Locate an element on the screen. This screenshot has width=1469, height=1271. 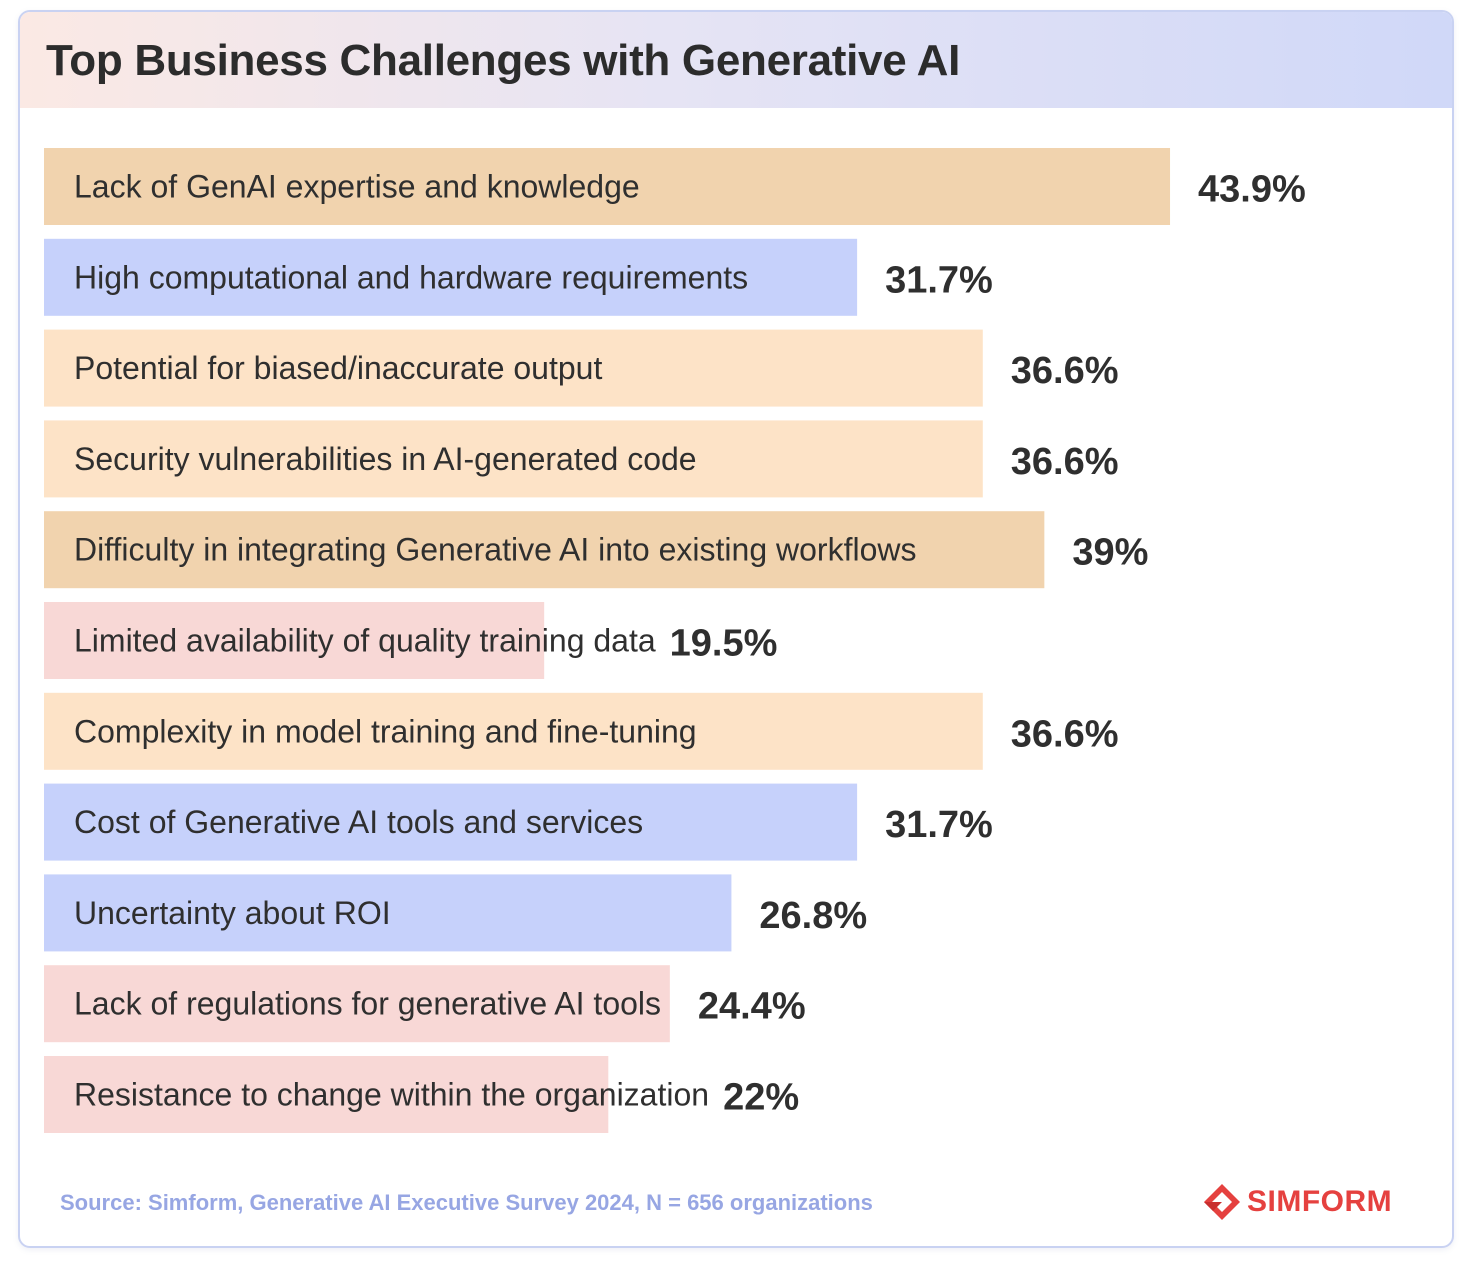
bar-label-3: Potential for biased/inaccurate output is located at coordinates (338, 368).